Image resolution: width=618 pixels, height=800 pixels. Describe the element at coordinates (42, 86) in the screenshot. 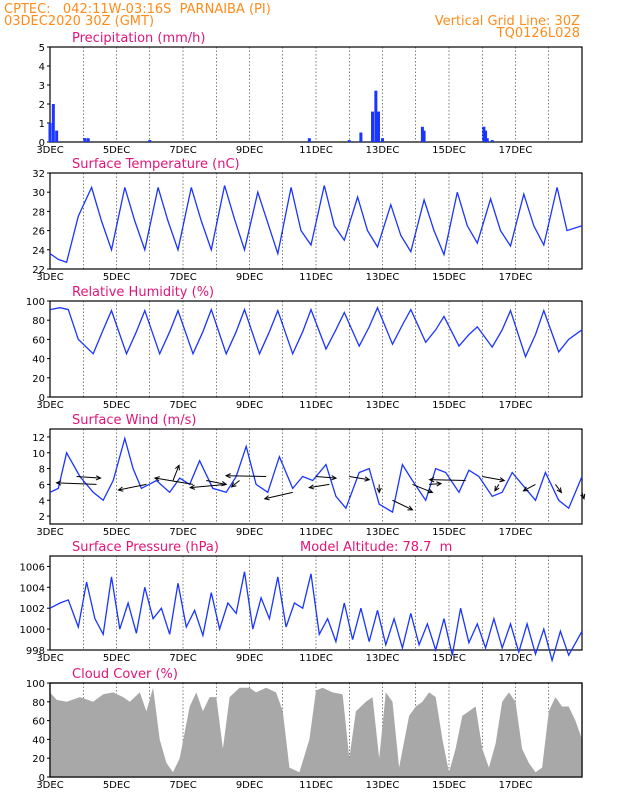

I see `y-tick-label: 3` at that location.